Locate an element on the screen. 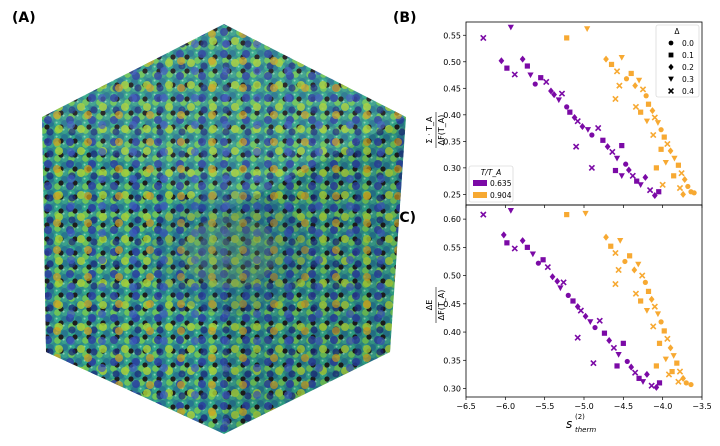 The width and height of the screenshot is (720, 446). y-tick-label: 0.55 is located at coordinates (452, 35).